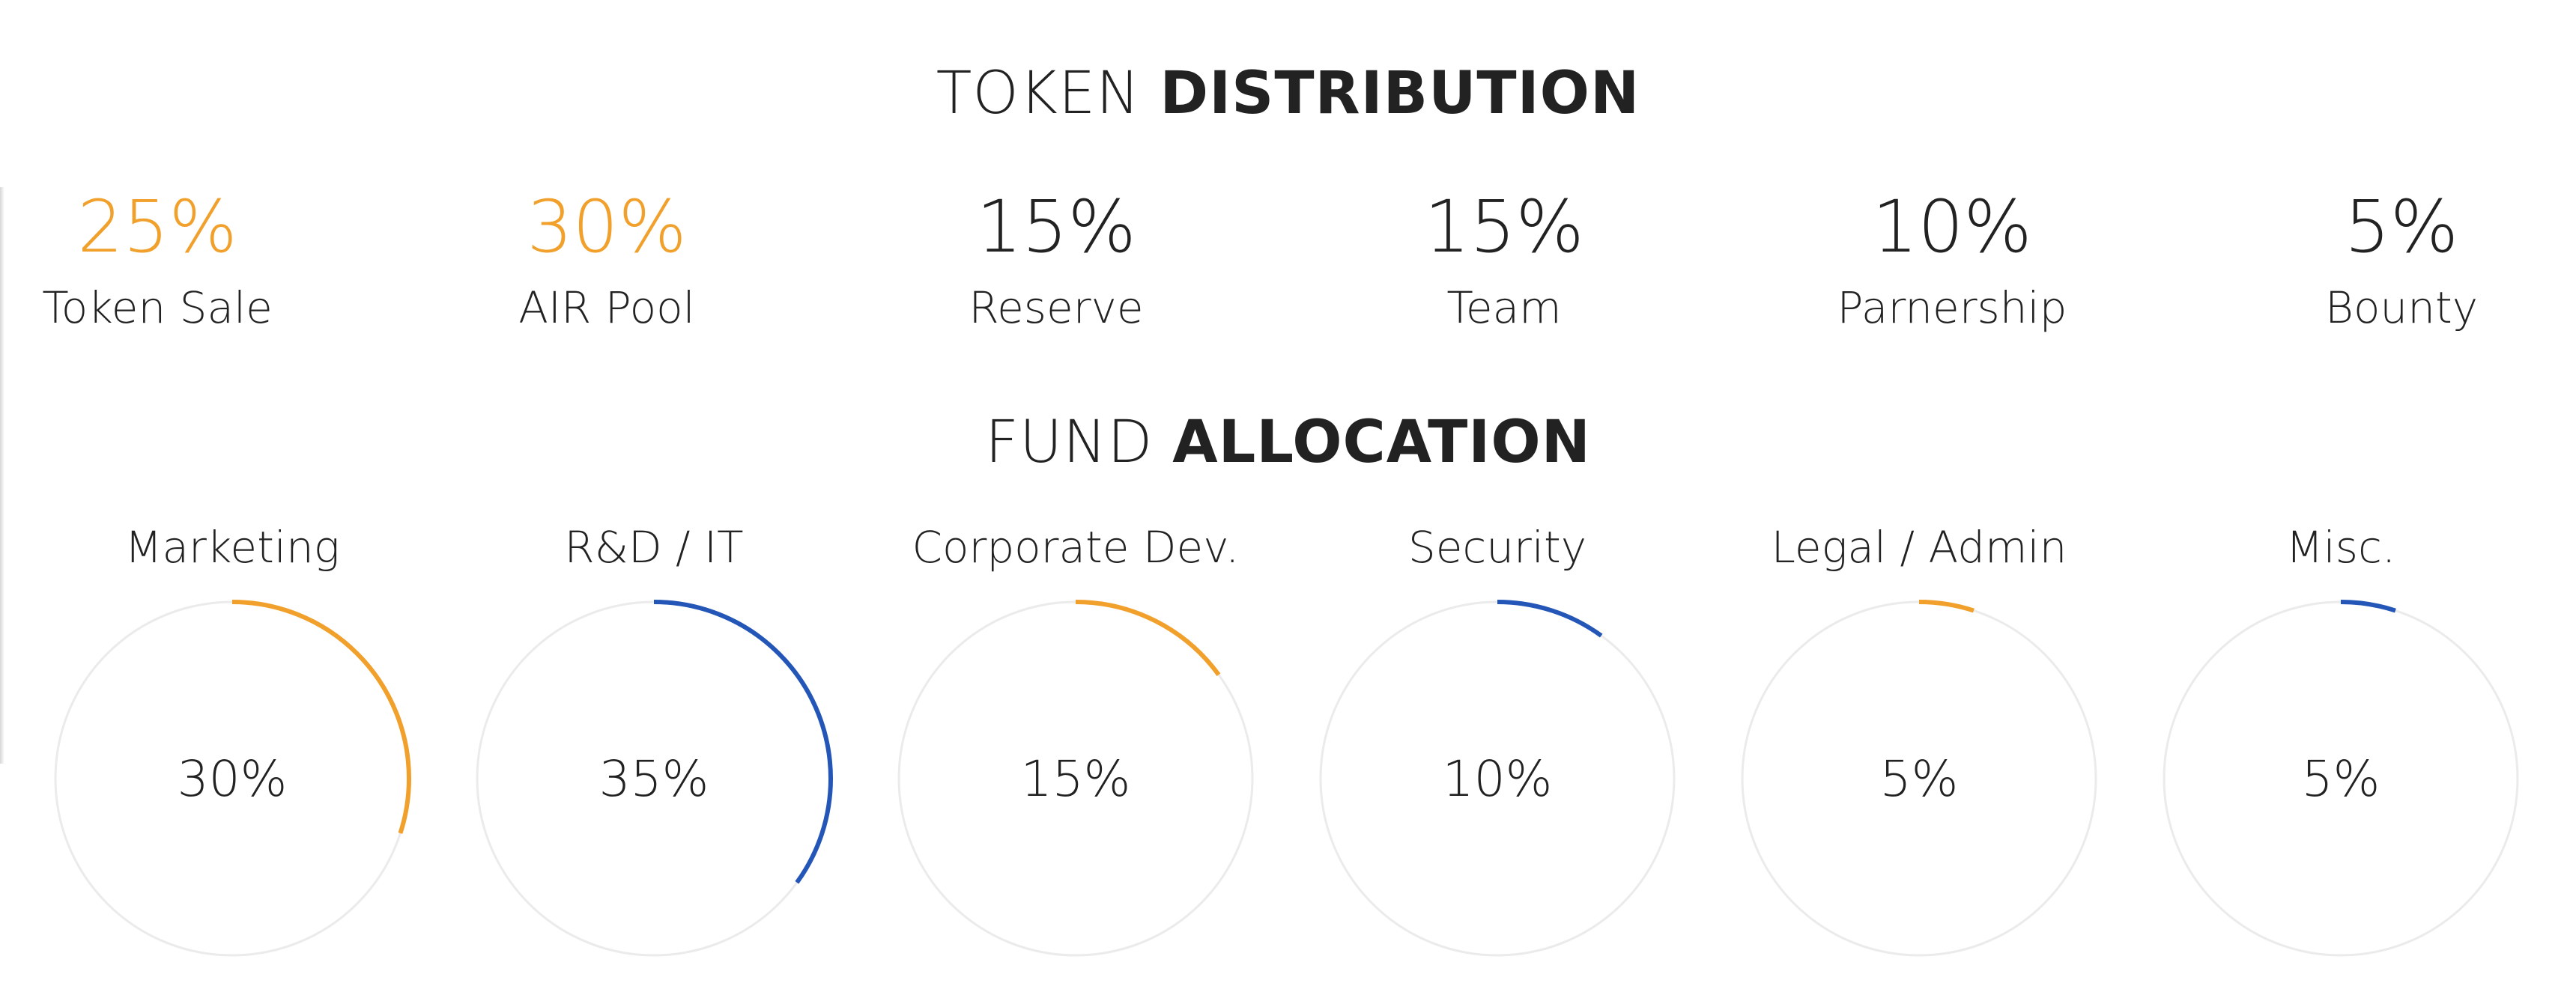  I want to click on dist-label: Parnership, so click(1952, 308).